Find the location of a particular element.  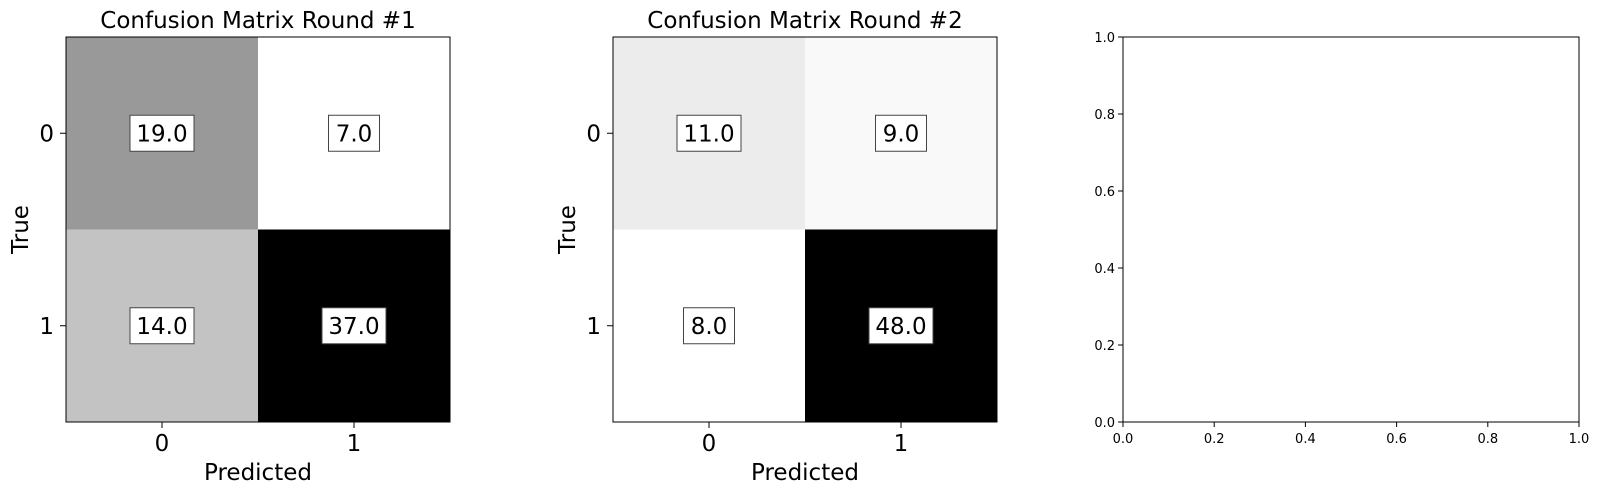

data-label: 37.0 is located at coordinates (353, 327).